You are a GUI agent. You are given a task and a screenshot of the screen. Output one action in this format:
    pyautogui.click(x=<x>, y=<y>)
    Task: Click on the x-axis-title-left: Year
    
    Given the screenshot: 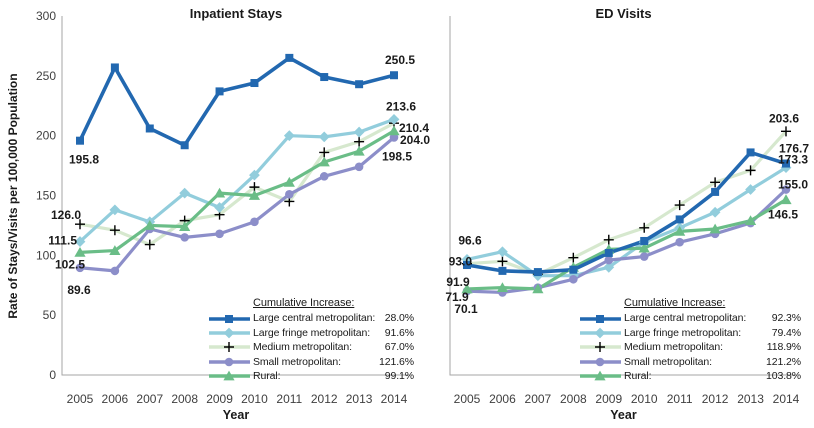 What is the action you would take?
    pyautogui.click(x=236, y=415)
    